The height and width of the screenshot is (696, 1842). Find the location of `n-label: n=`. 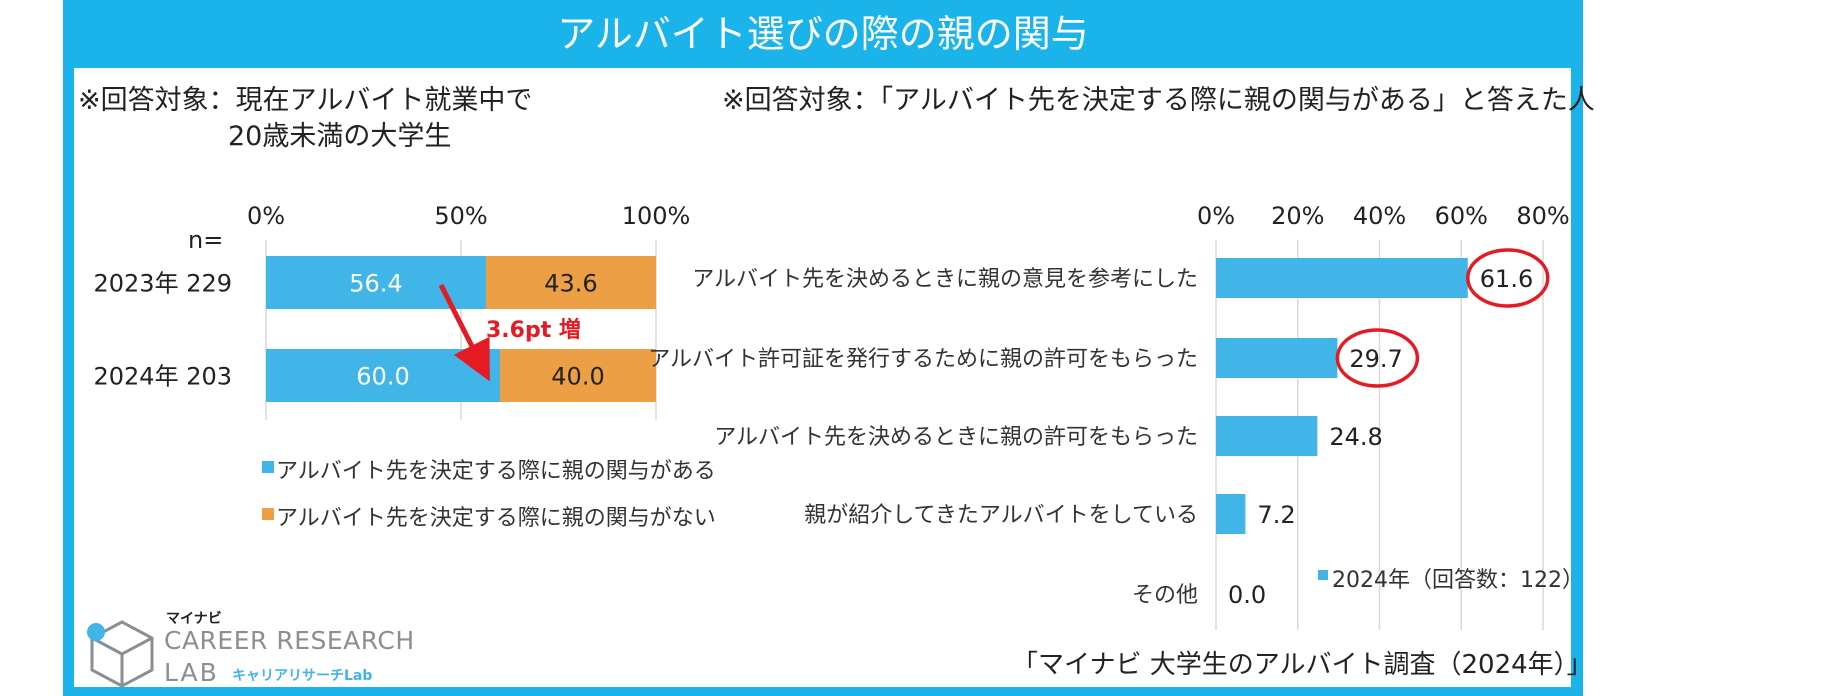

n-label: n= is located at coordinates (206, 240).